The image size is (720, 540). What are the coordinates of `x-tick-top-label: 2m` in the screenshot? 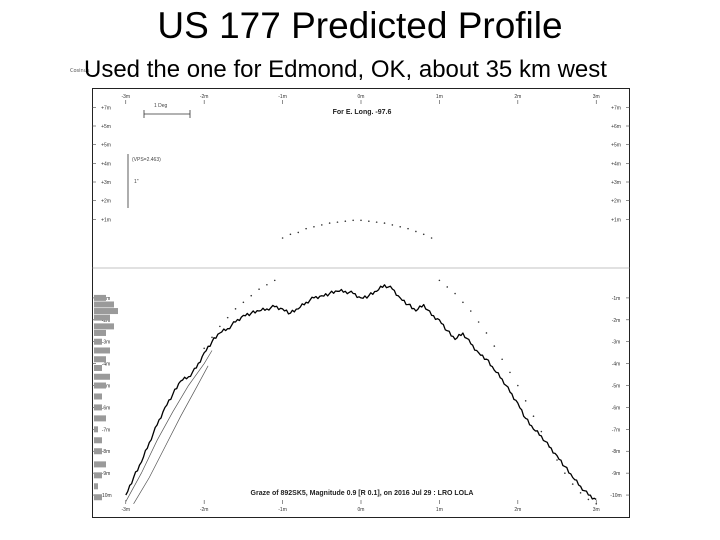 It's located at (517, 97).